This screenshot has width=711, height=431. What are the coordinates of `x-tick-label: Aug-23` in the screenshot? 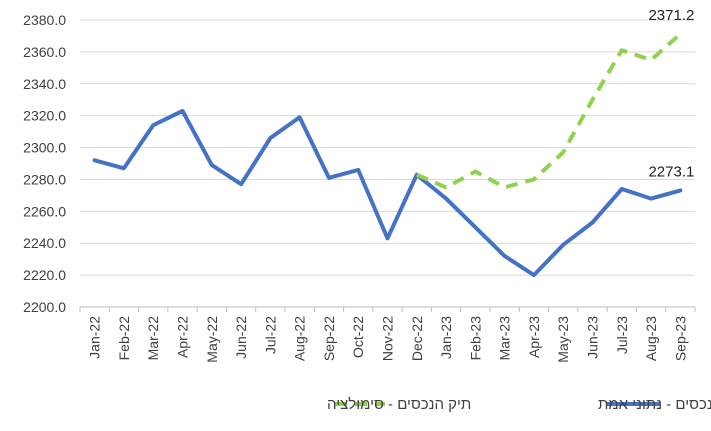 It's located at (651, 338).